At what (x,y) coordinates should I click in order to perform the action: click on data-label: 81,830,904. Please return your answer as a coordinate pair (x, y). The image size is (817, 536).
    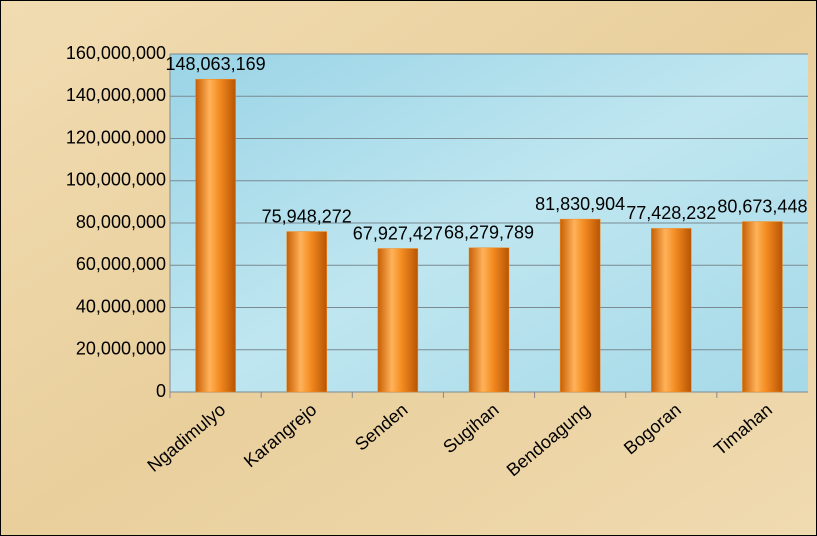
    Looking at the image, I should click on (580, 204).